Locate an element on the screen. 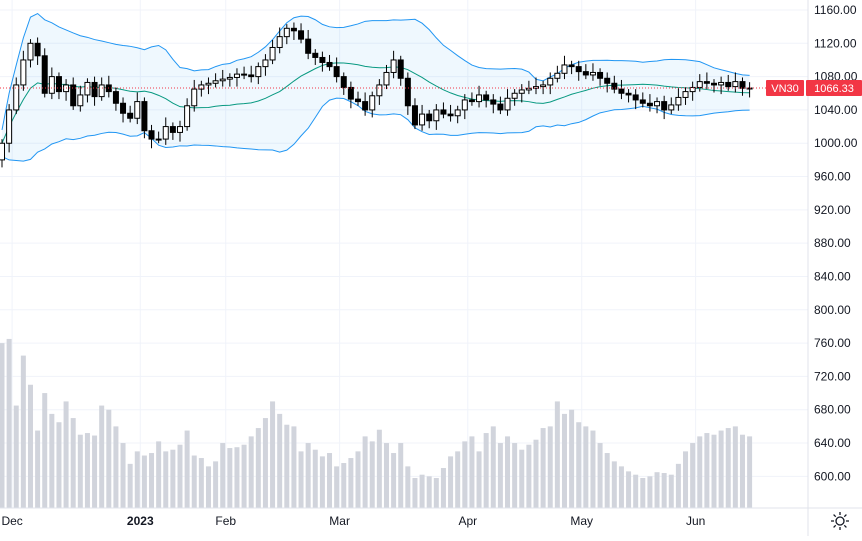 Image resolution: width=862 pixels, height=541 pixels. price-tick-label: 1160.00 is located at coordinates (835, 10).